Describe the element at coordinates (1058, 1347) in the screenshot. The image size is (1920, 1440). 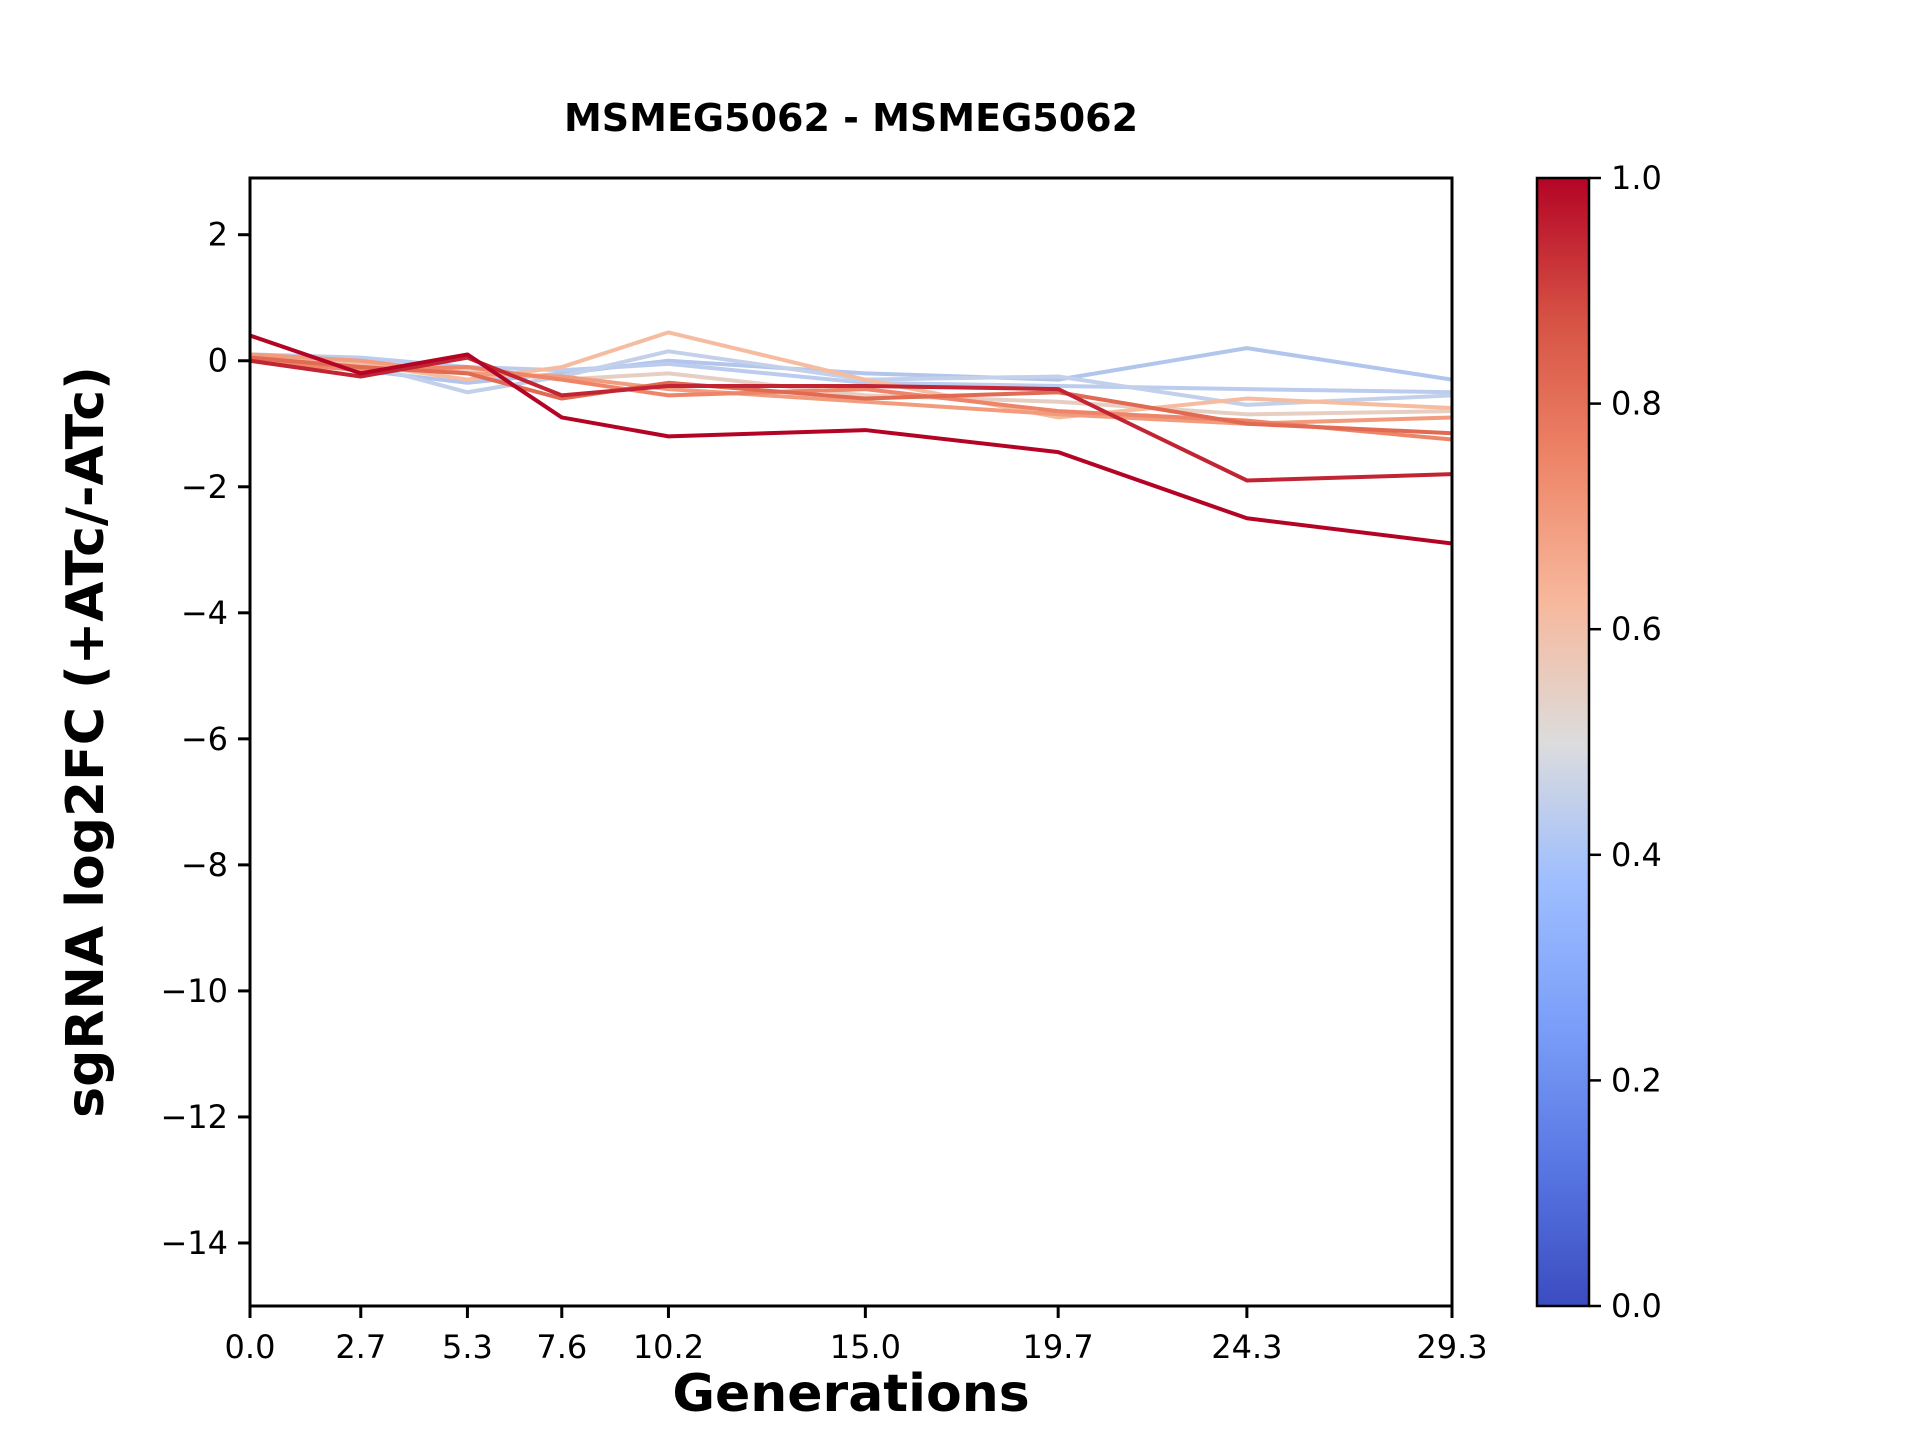
I see `x-tick-label: 19.7` at that location.